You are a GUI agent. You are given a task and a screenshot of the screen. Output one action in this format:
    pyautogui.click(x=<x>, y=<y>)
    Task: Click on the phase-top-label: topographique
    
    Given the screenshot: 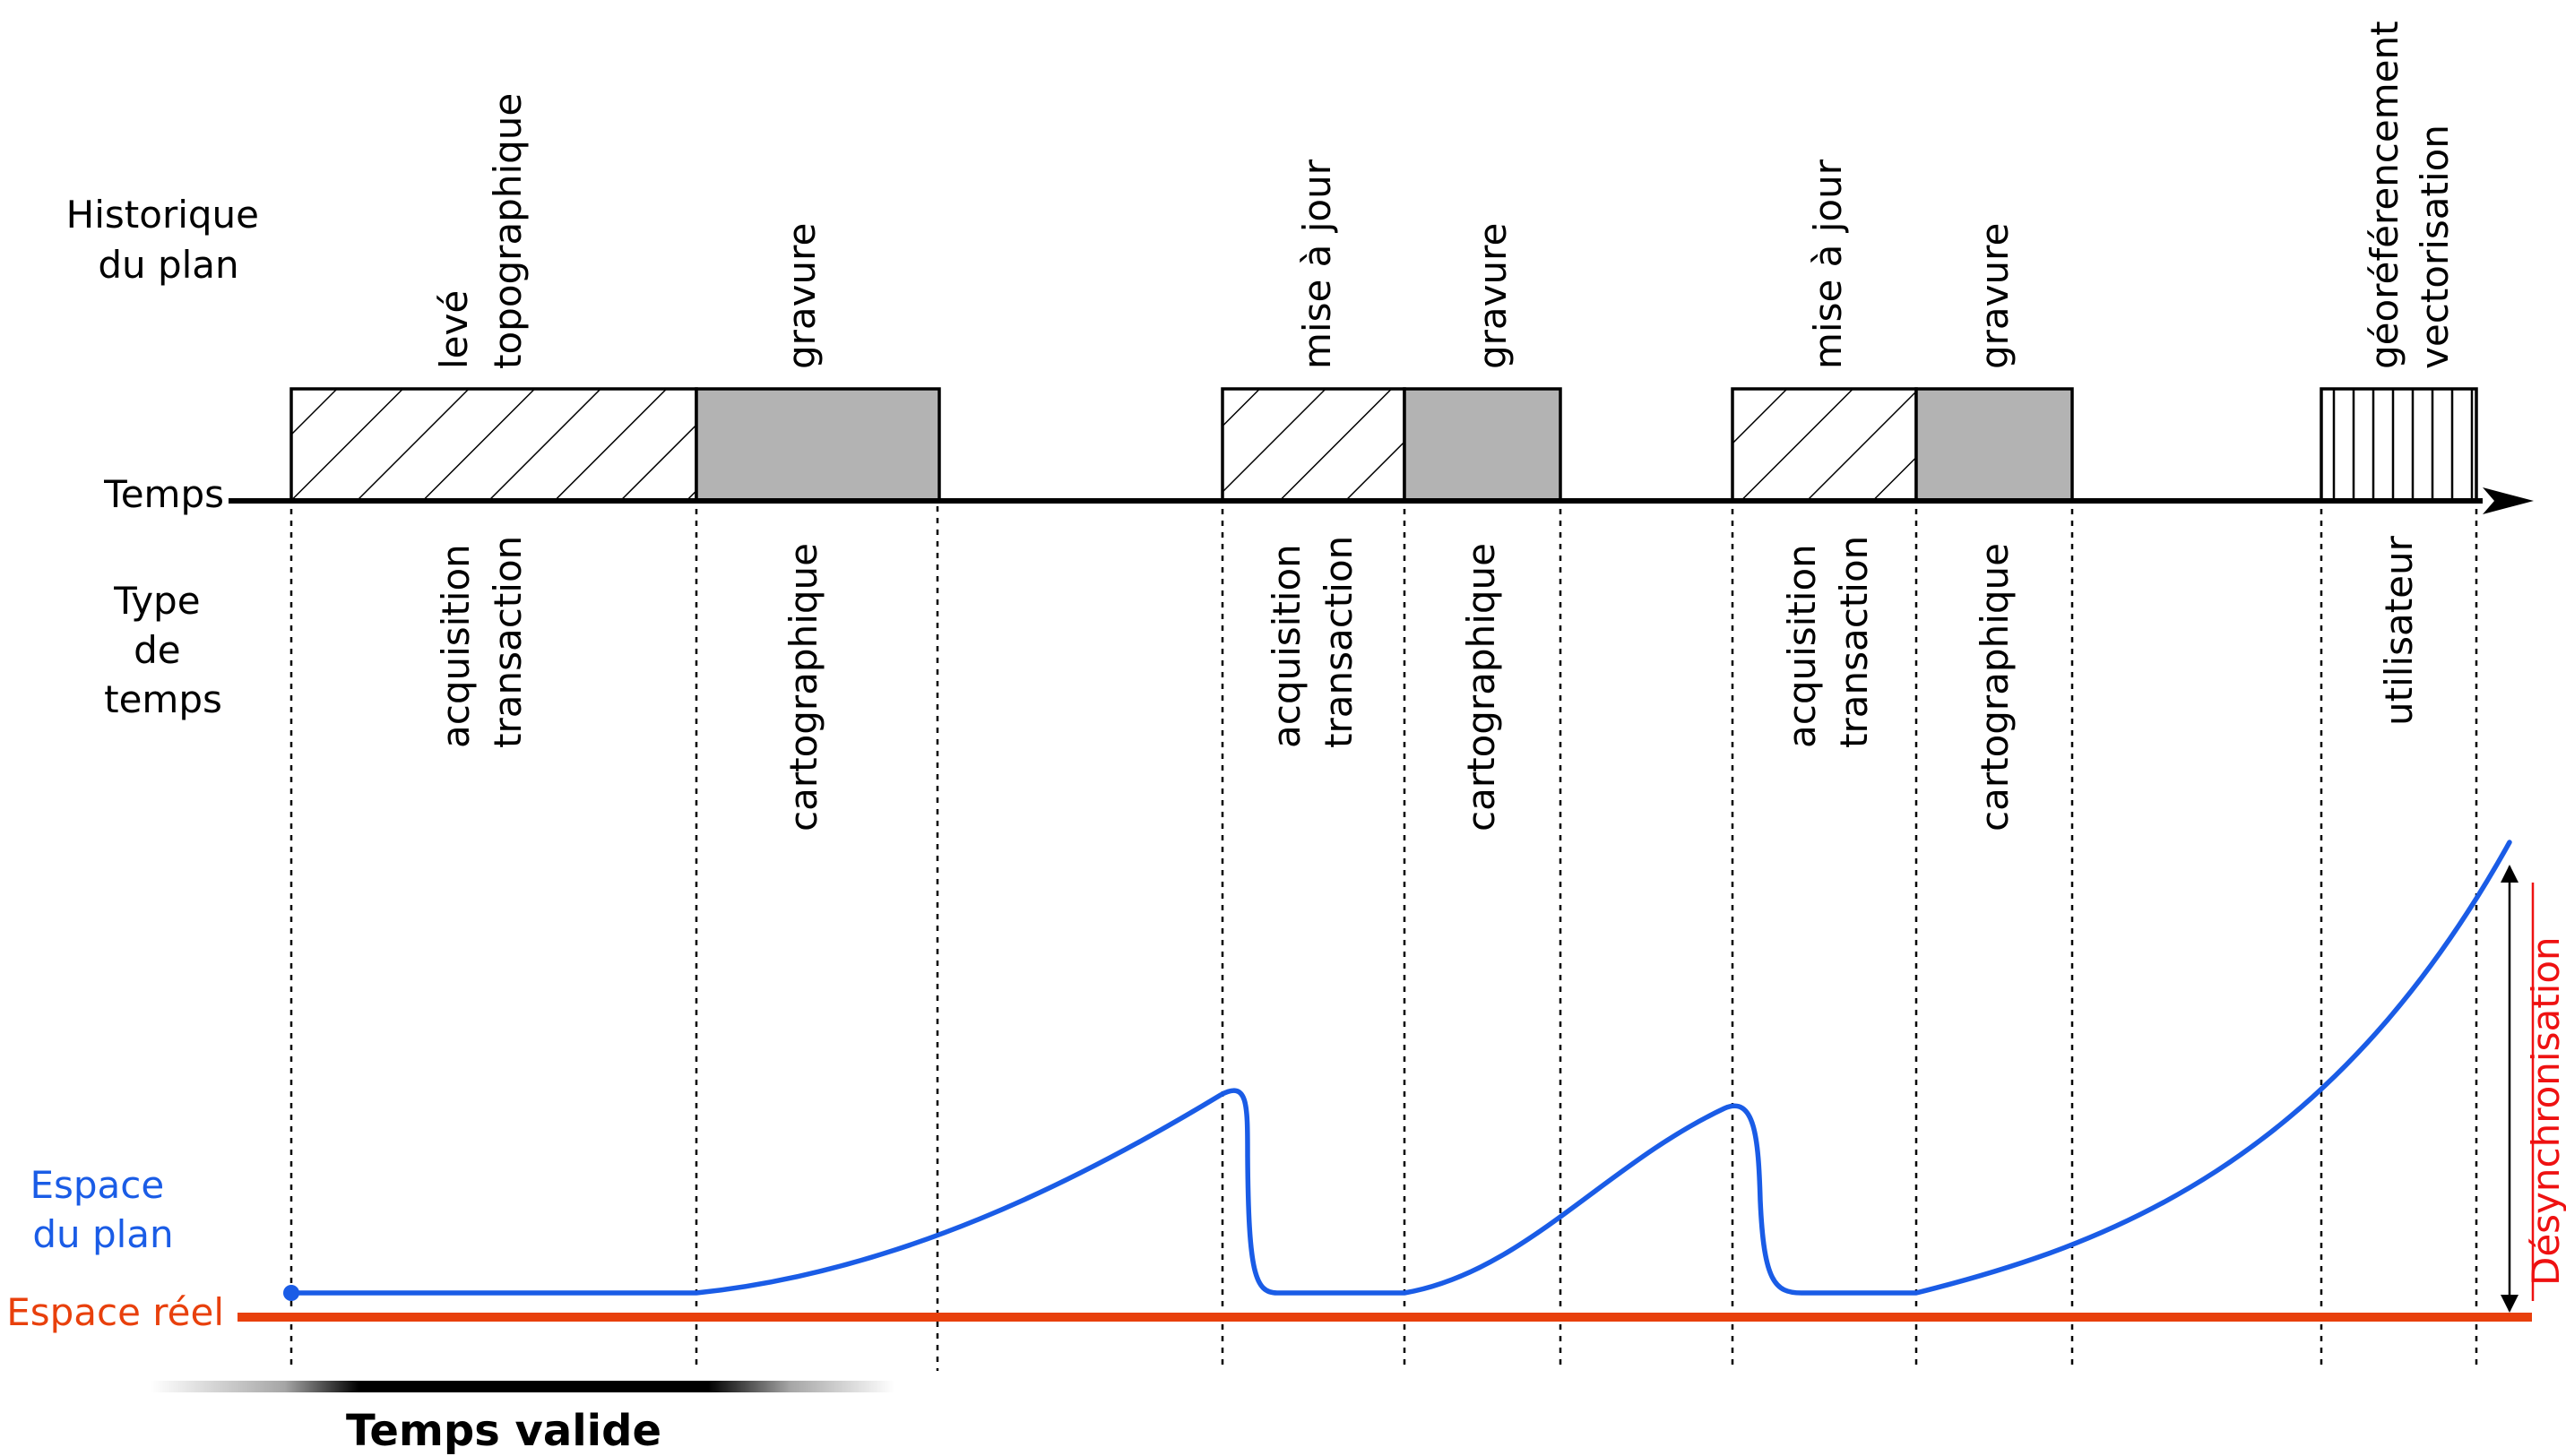 What is the action you would take?
    pyautogui.click(x=508, y=231)
    